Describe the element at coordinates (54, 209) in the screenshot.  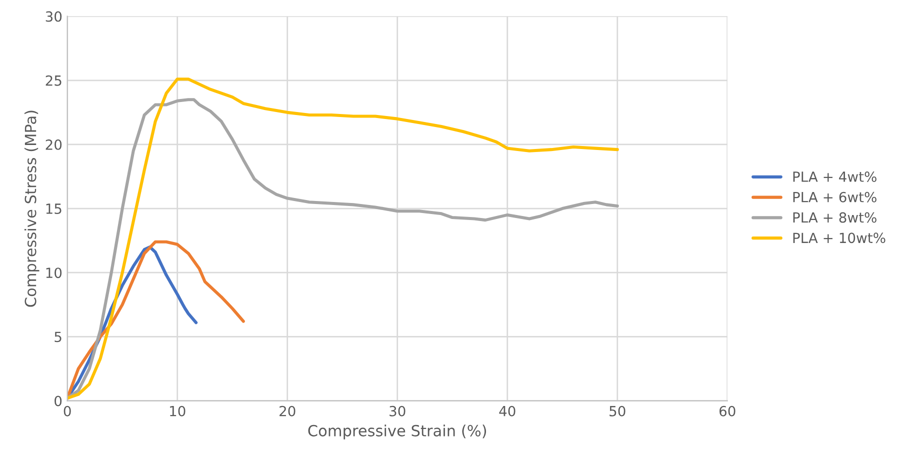
I see `y-tick-label: 15` at that location.